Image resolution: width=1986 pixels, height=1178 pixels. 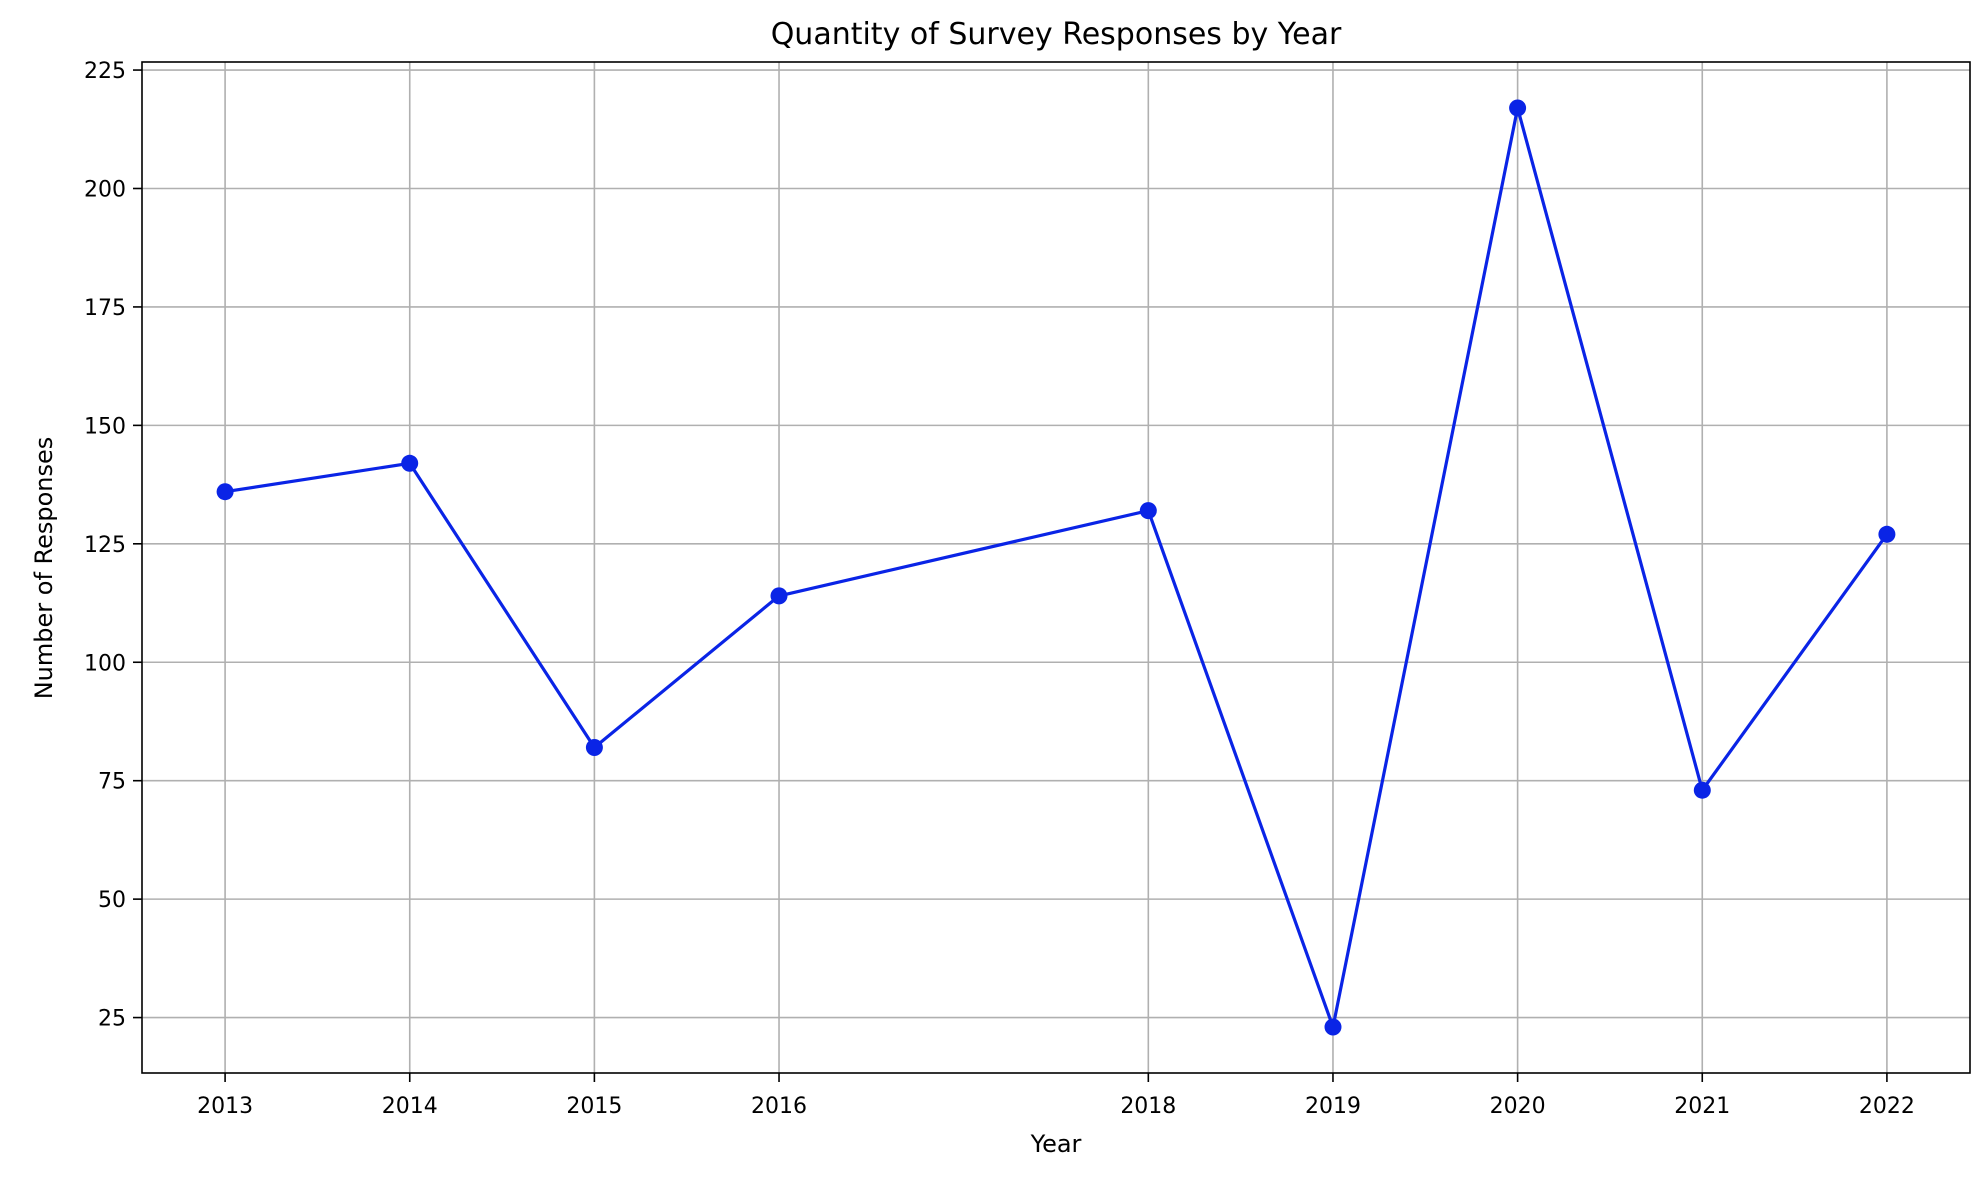 What do you see at coordinates (1518, 1106) in the screenshot?
I see `x-tick-label-2020: 2020` at bounding box center [1518, 1106].